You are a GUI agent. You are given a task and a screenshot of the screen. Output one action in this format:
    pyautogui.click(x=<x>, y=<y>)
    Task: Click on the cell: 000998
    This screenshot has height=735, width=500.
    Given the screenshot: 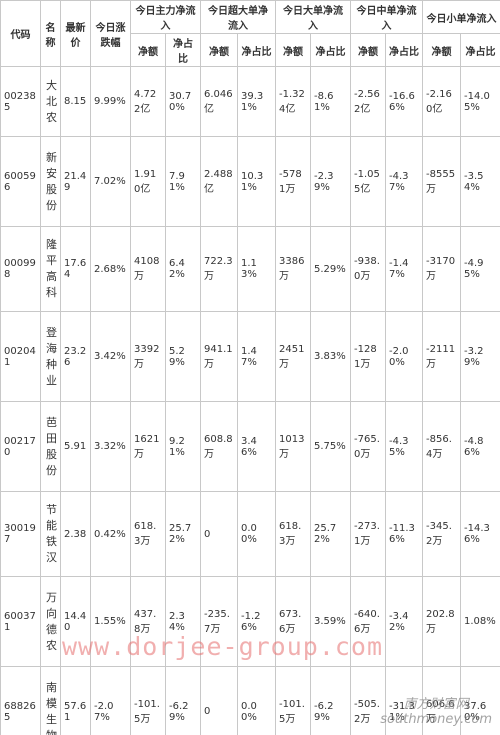 What is the action you would take?
    pyautogui.click(x=20, y=269)
    